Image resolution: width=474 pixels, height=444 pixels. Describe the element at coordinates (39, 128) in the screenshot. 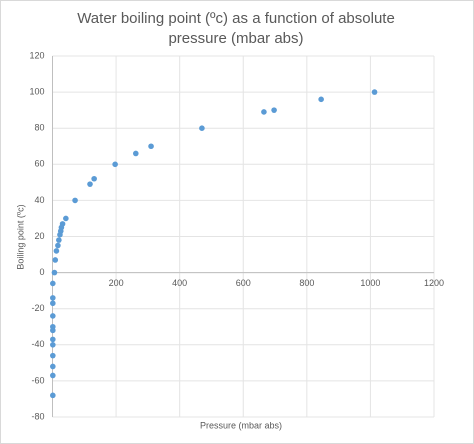

I see `y-tick-label: 80` at that location.